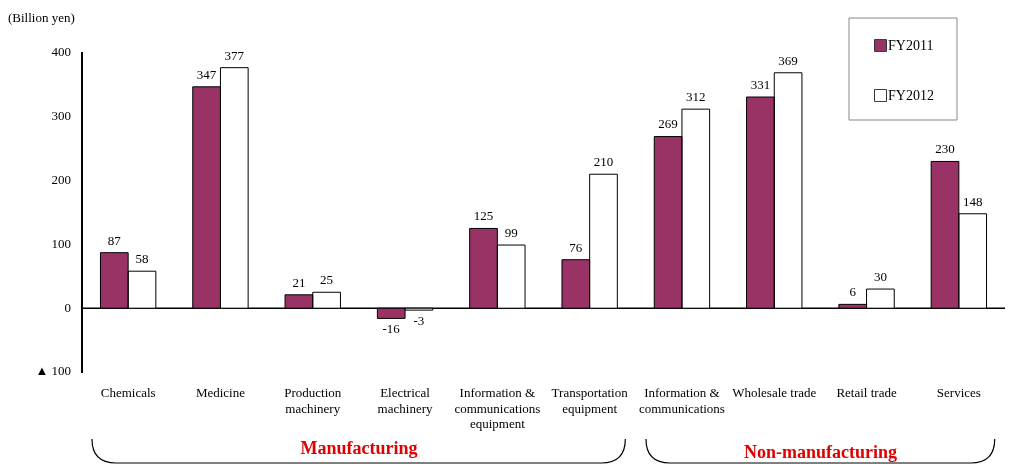 The width and height of the screenshot is (1009, 466). Describe the element at coordinates (668, 124) in the screenshot. I see `data-label: 269` at that location.